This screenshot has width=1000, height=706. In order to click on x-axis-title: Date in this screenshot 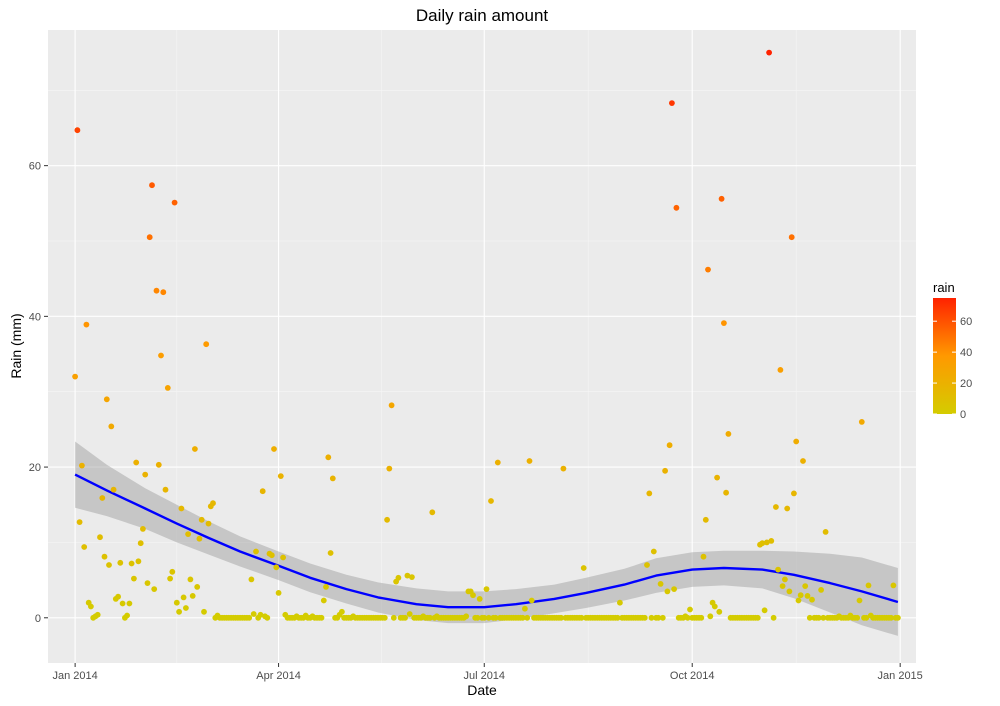, I will do `click(482, 690)`.